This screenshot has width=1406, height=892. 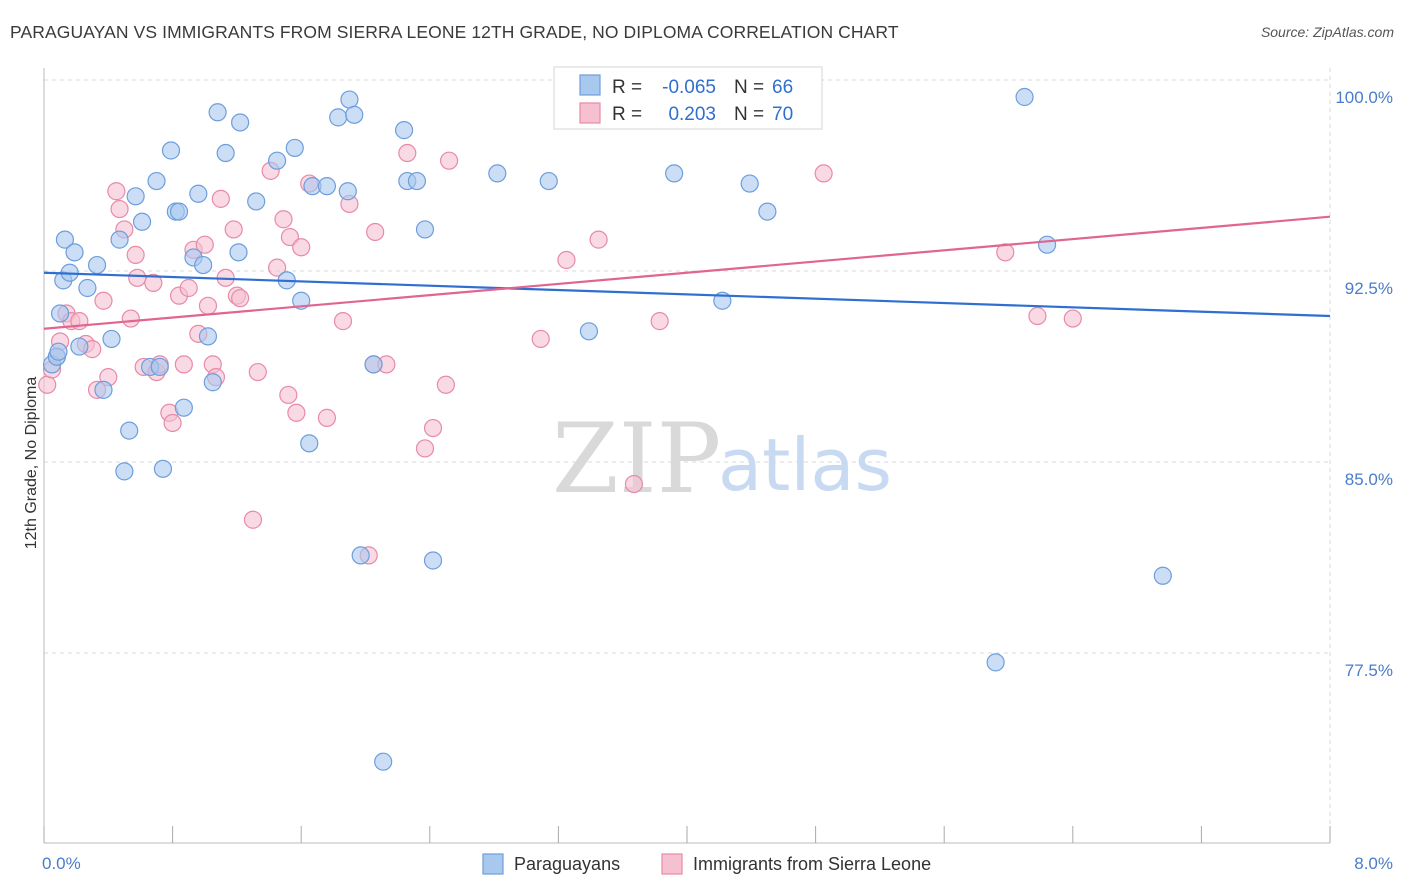 I want to click on x-tick-labels: 0.0% 8.0%, so click(x=717, y=863).